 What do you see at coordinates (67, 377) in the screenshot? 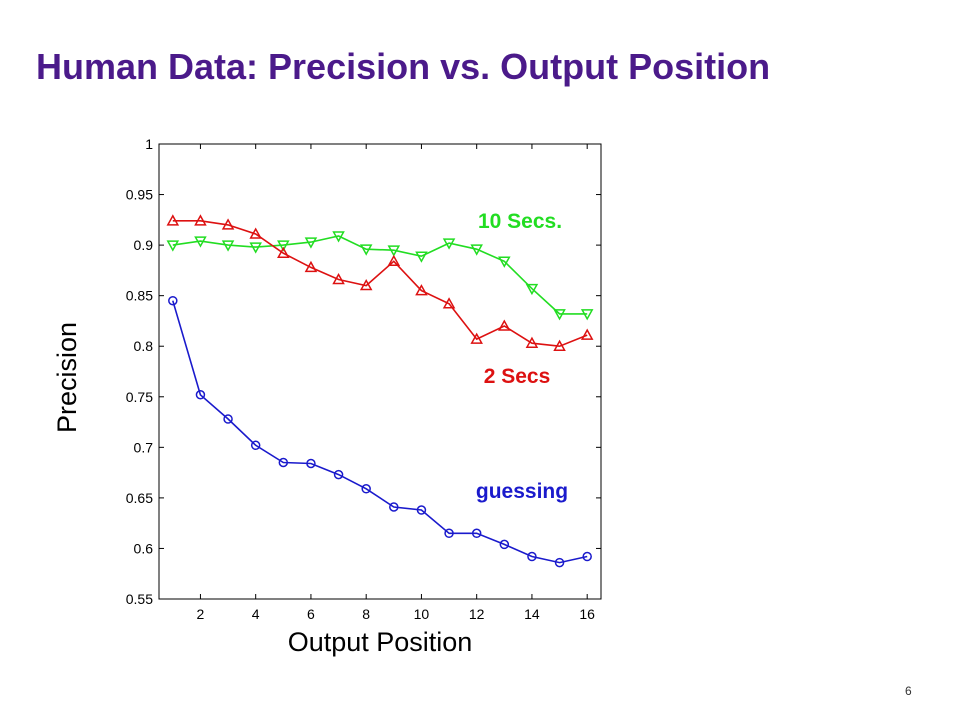
I see `y-axis-title: Precision` at bounding box center [67, 377].